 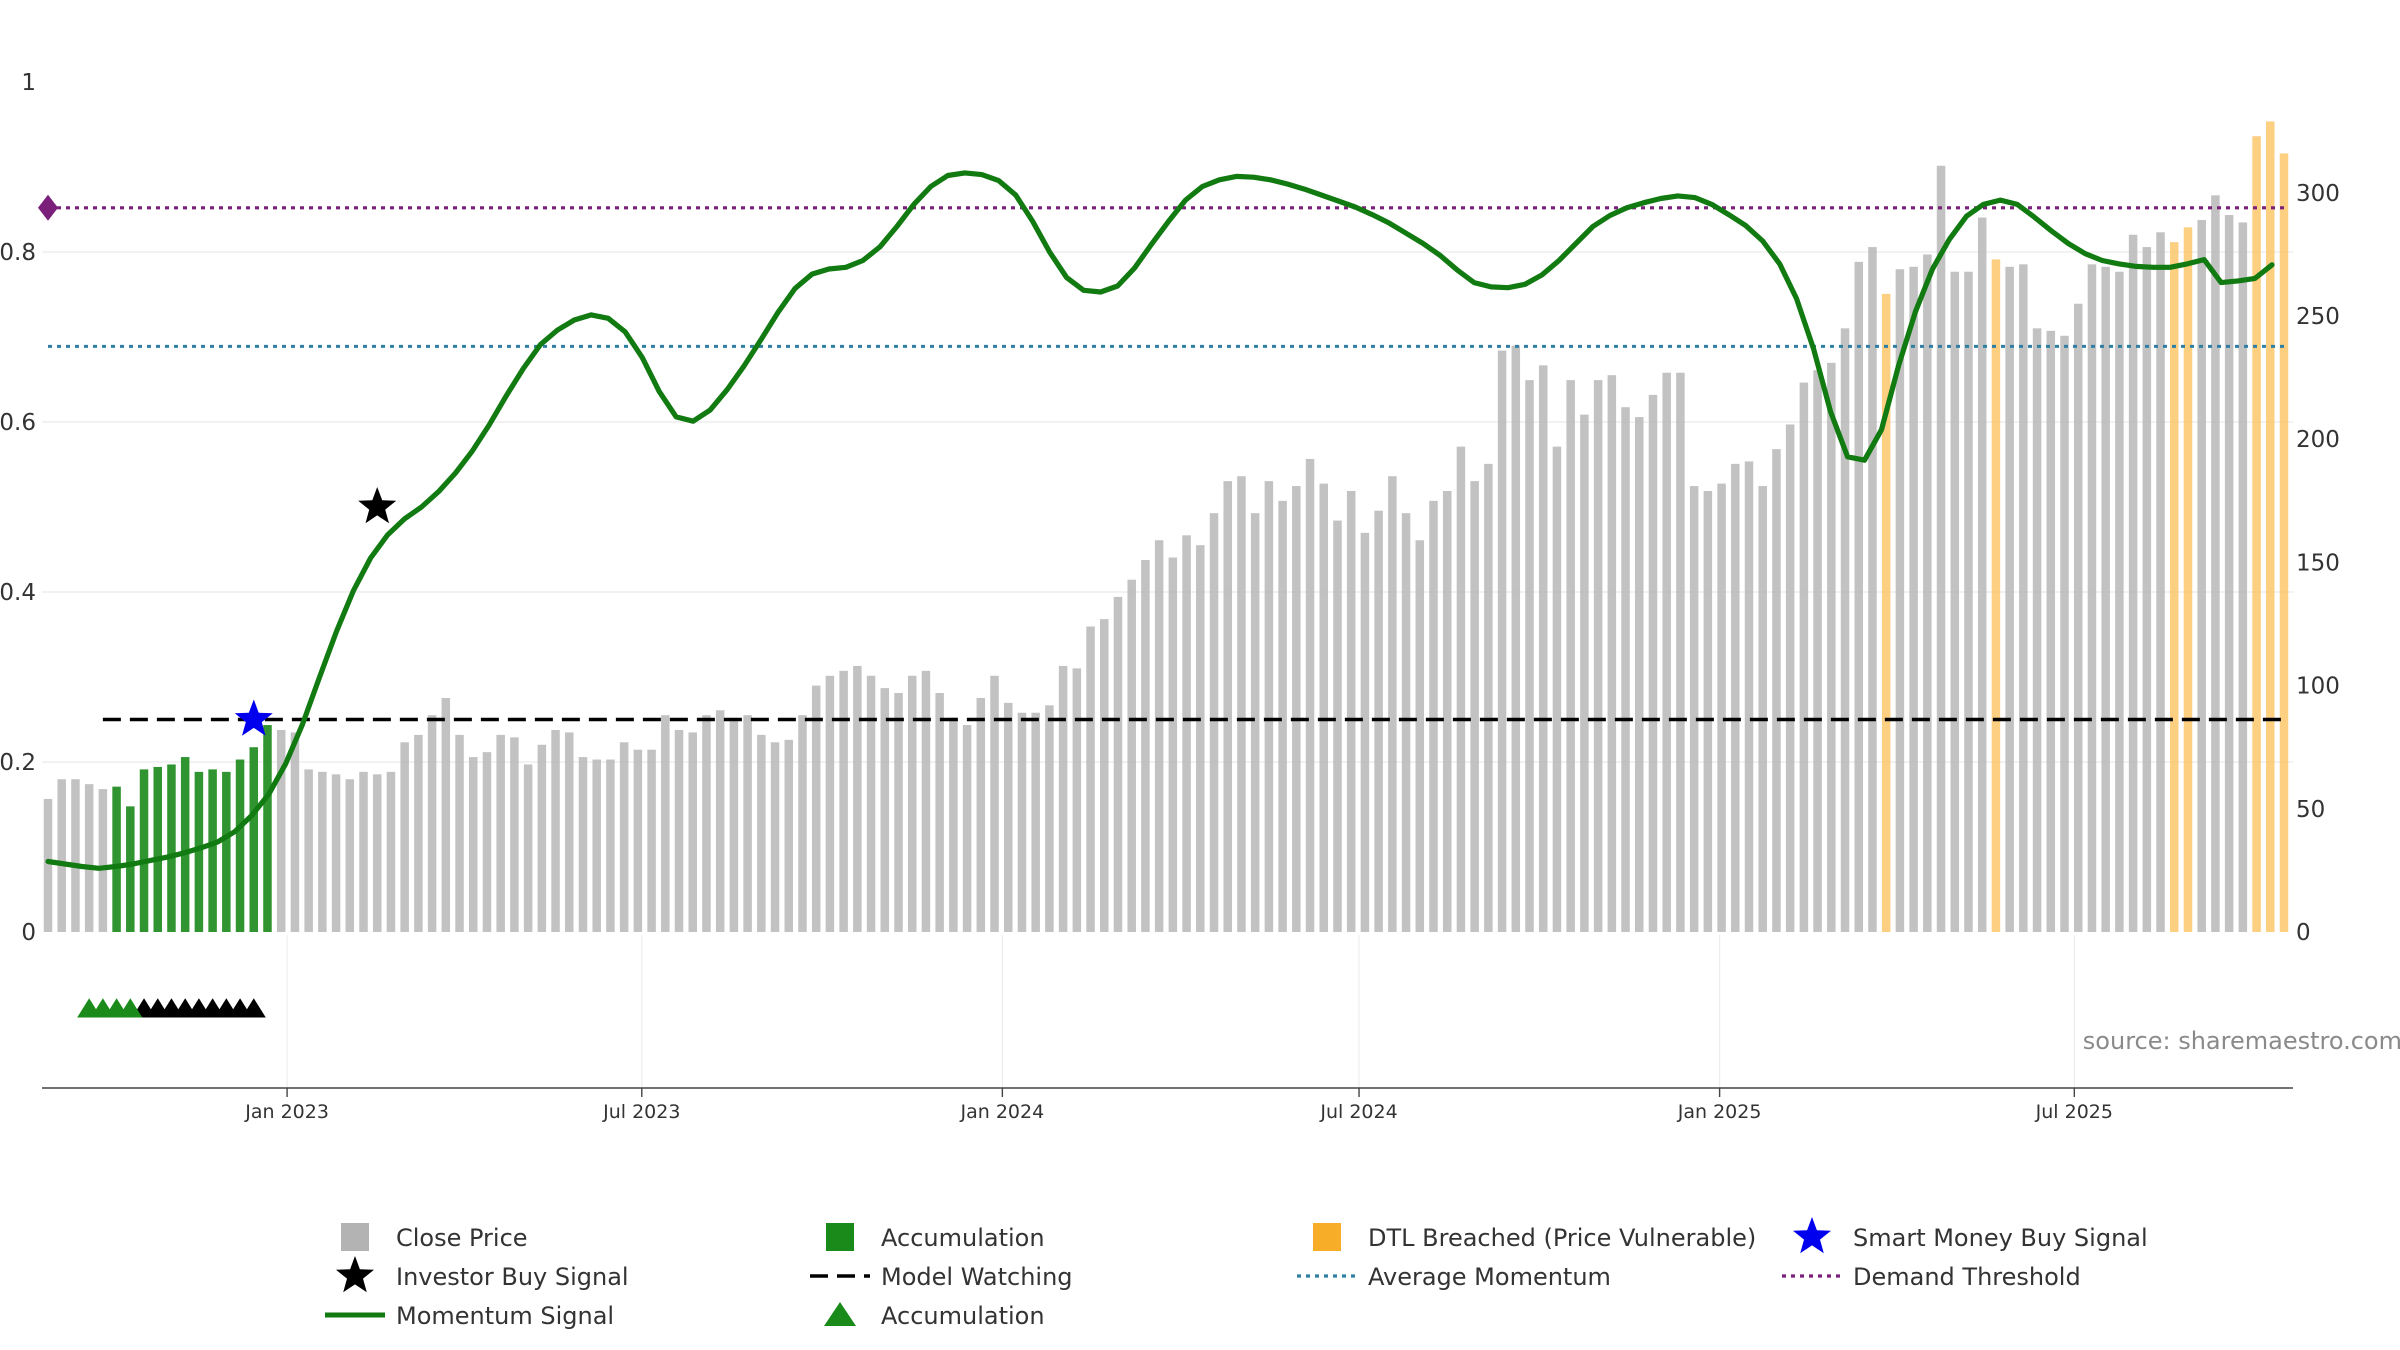 I want to click on right-tick-label: 0, so click(x=2303, y=933).